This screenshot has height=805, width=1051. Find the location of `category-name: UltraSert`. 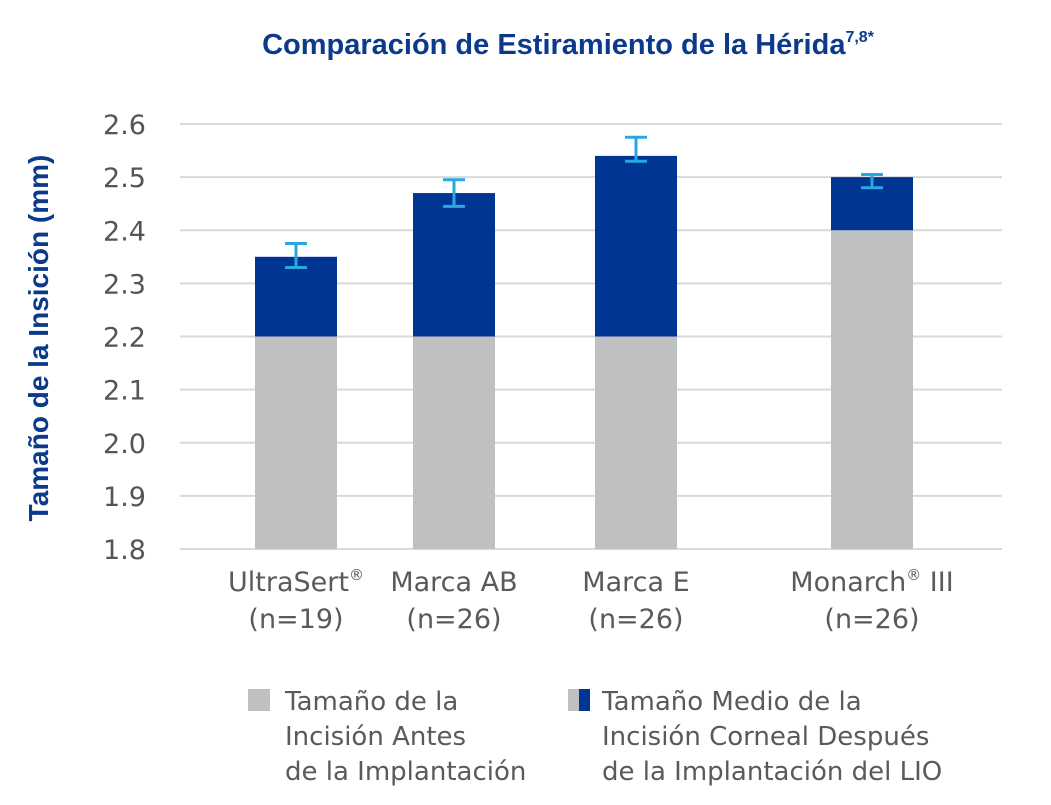

category-name: UltraSert is located at coordinates (288, 582).